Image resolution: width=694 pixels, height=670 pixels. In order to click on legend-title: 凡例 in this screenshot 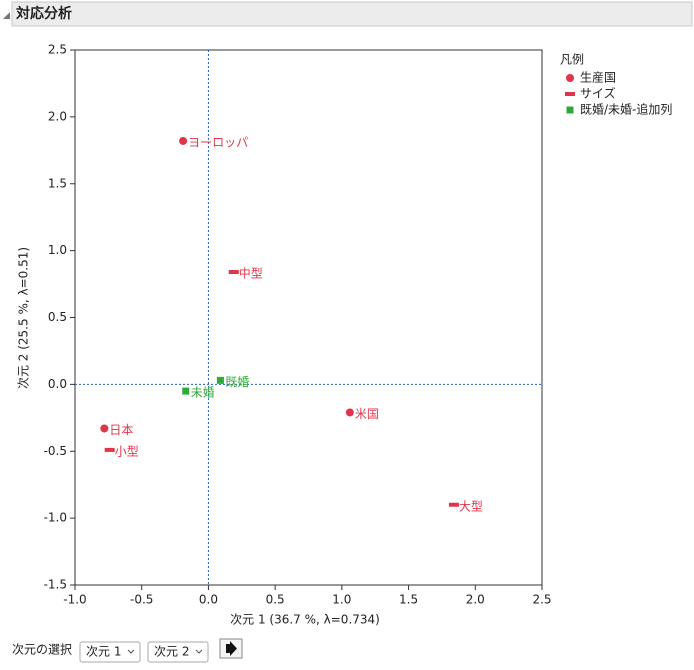, I will do `click(572, 60)`.